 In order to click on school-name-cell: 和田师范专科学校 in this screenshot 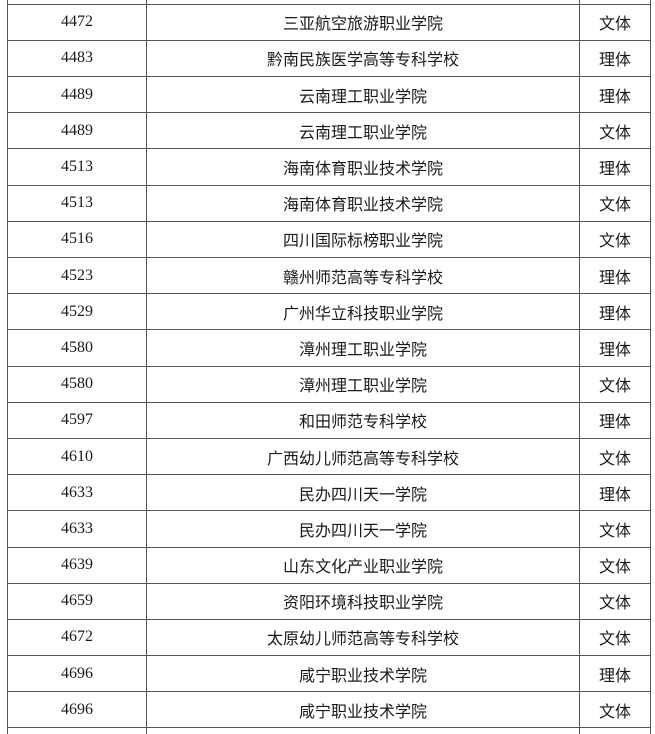, I will do `click(363, 420)`.